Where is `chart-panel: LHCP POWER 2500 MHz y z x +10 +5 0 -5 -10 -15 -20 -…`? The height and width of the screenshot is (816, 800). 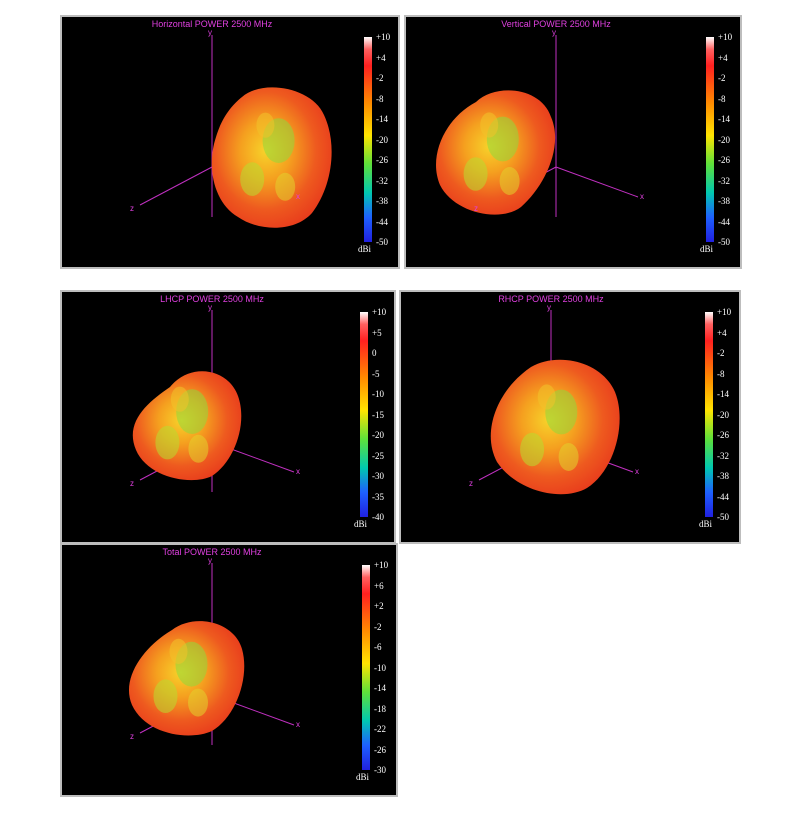 chart-panel: LHCP POWER 2500 MHz y z x +10 +5 0 -5 -10 -15 -20 -… is located at coordinates (228, 417).